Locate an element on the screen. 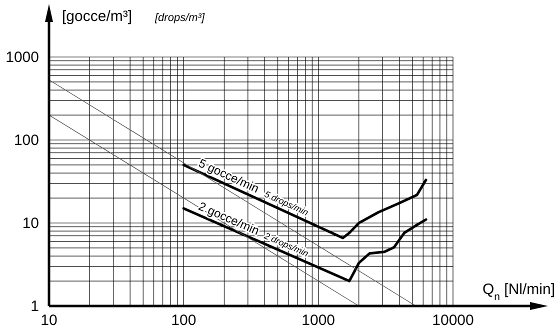 The image size is (560, 329). y-tick-label: 10 is located at coordinates (30, 223).